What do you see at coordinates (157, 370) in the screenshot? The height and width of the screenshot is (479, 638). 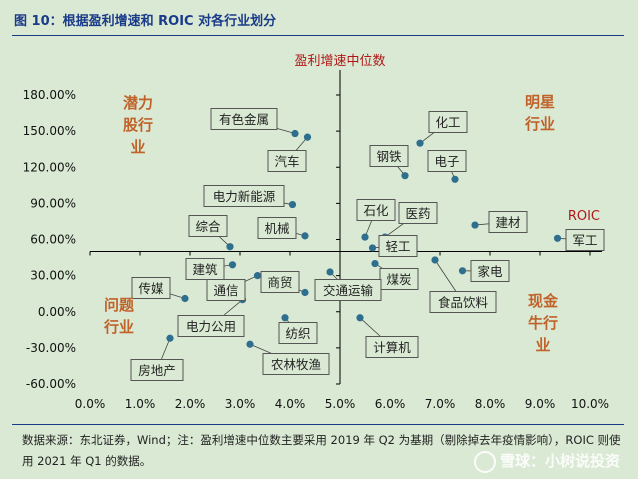 I see `point-label: 房地产` at bounding box center [157, 370].